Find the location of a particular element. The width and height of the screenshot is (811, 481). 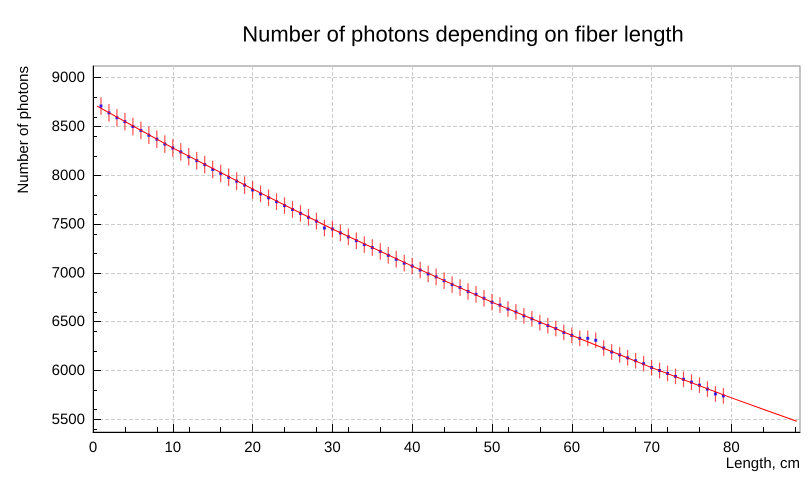

x-tick-label: 60 is located at coordinates (571, 447).